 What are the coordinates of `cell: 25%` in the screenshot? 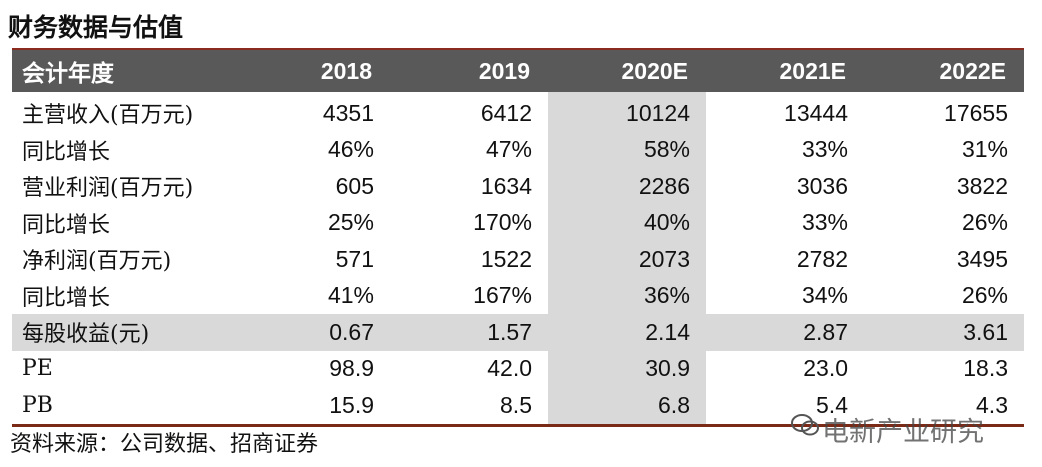 It's located at (350, 222).